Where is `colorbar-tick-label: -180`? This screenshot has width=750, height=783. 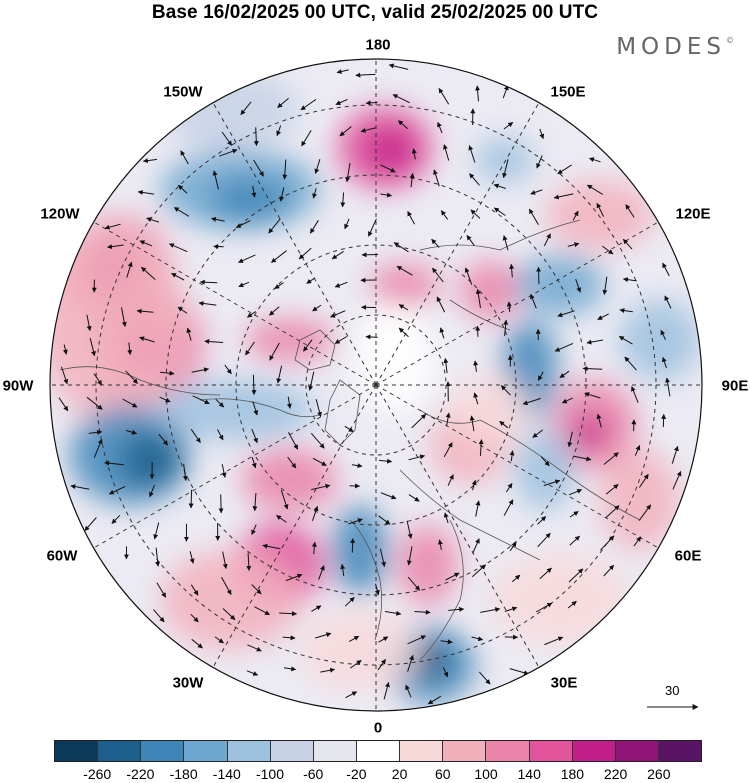 colorbar-tick-label: -180 is located at coordinates (183, 774).